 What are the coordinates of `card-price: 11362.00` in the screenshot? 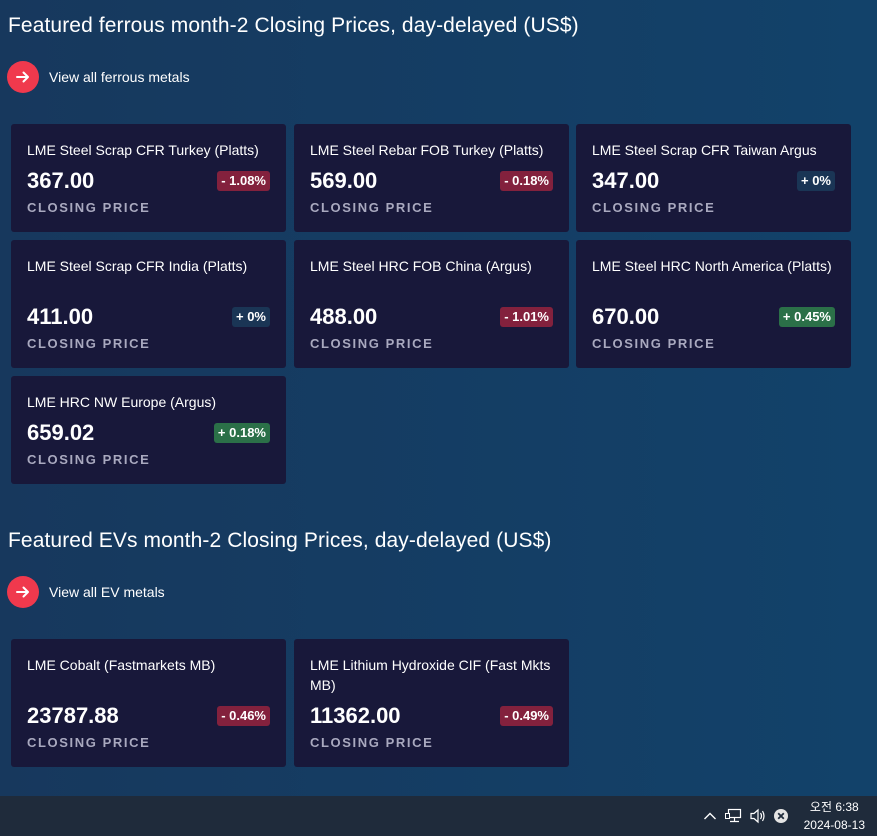 It's located at (355, 715).